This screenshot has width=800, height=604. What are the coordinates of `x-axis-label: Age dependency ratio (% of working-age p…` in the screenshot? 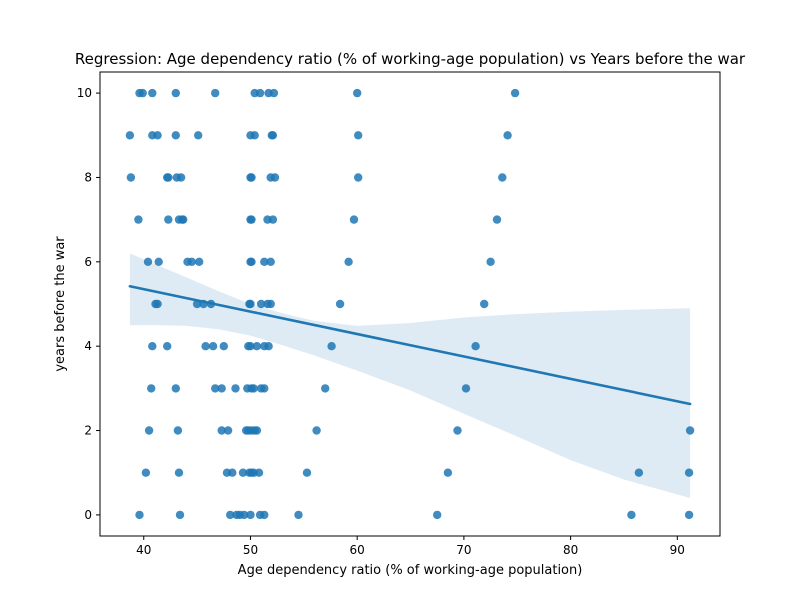 It's located at (410, 570).